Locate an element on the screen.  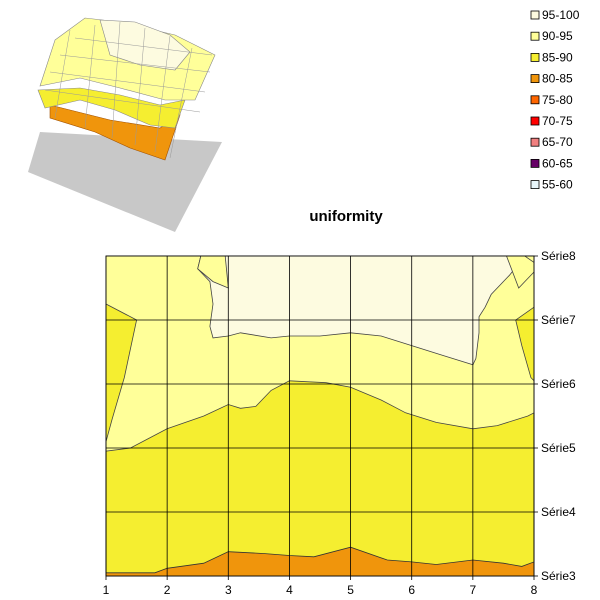
x-tick-label-5: 5 is located at coordinates (350, 590).